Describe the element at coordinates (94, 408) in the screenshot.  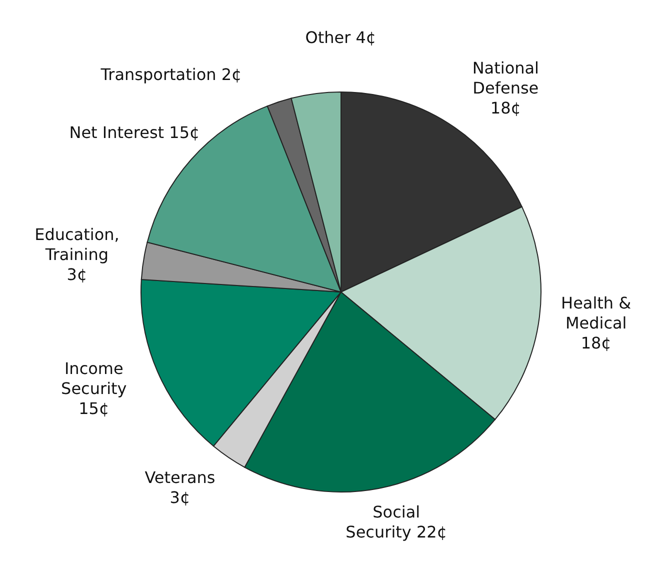
I see `data-label: 15¢` at that location.